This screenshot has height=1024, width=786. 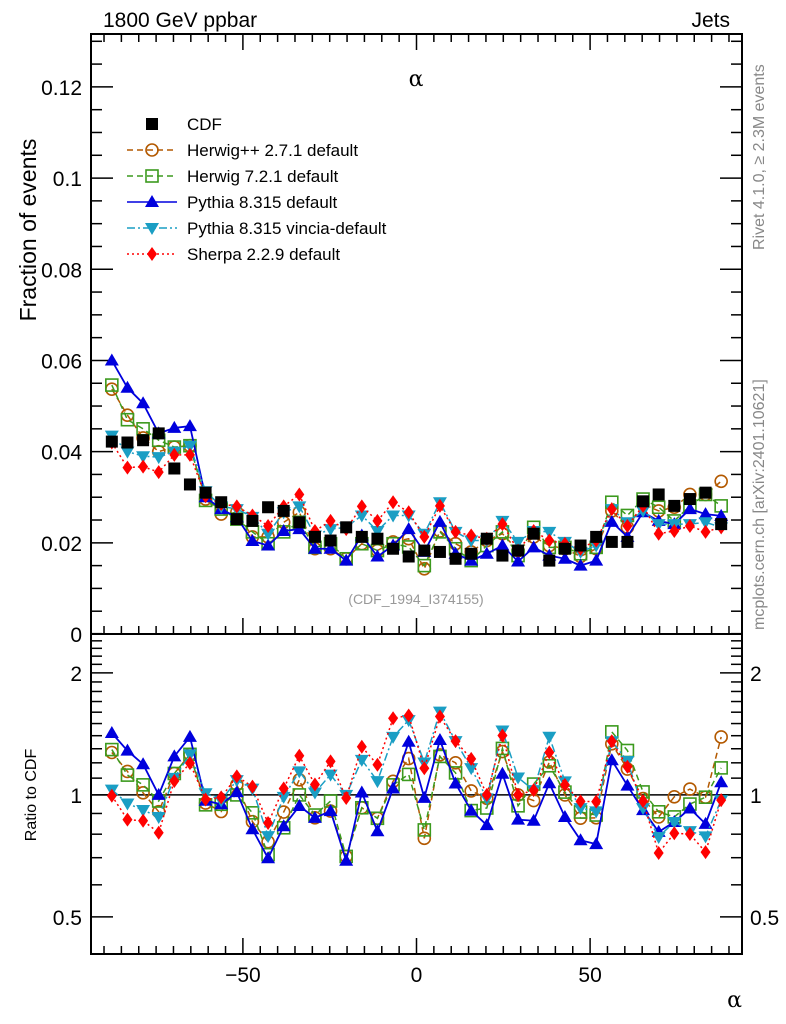 I want to click on legend-label: Pythia 8.315 vincia-default, so click(x=287, y=228).